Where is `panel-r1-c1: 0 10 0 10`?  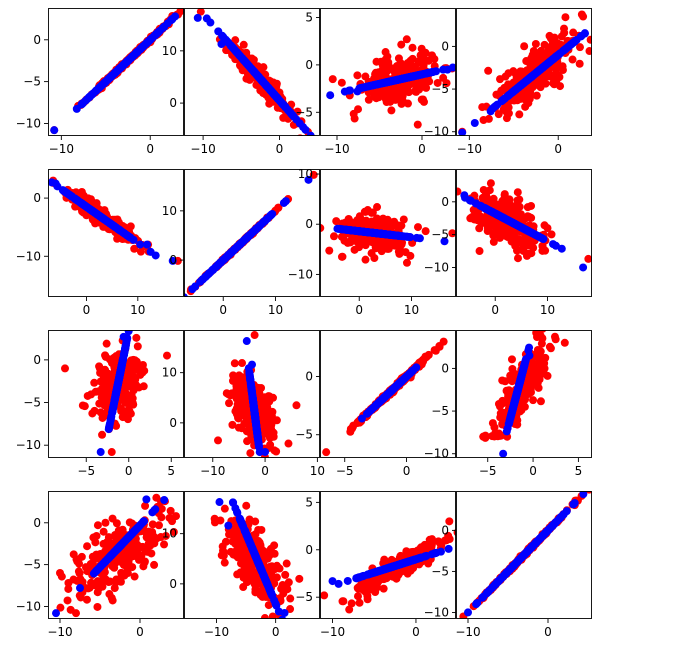 panel-r1-c1: 0 10 0 10 is located at coordinates (241, 243).